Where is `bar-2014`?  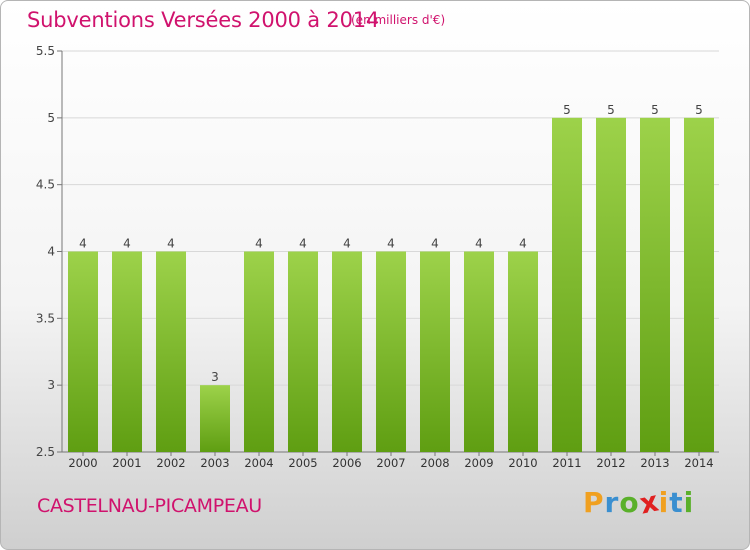 bar-2014 is located at coordinates (699, 284).